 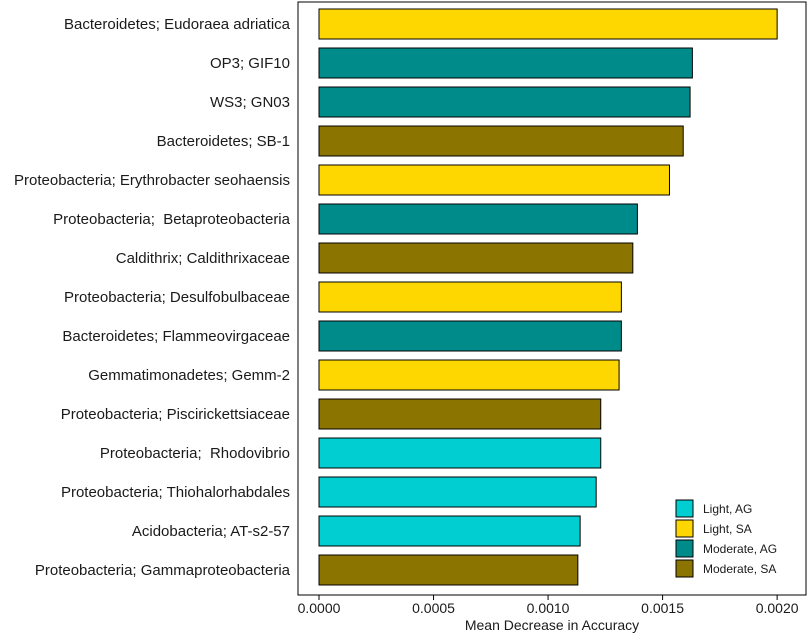 I want to click on category-label: Proteobacteria; Gammaproteobacteria, so click(x=163, y=570).